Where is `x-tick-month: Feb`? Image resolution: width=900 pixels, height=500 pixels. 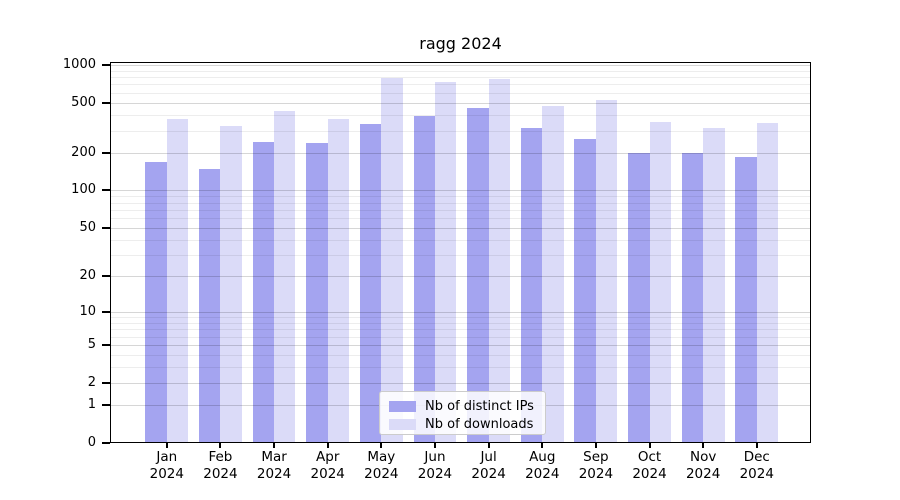 x-tick-month: Feb is located at coordinates (220, 457).